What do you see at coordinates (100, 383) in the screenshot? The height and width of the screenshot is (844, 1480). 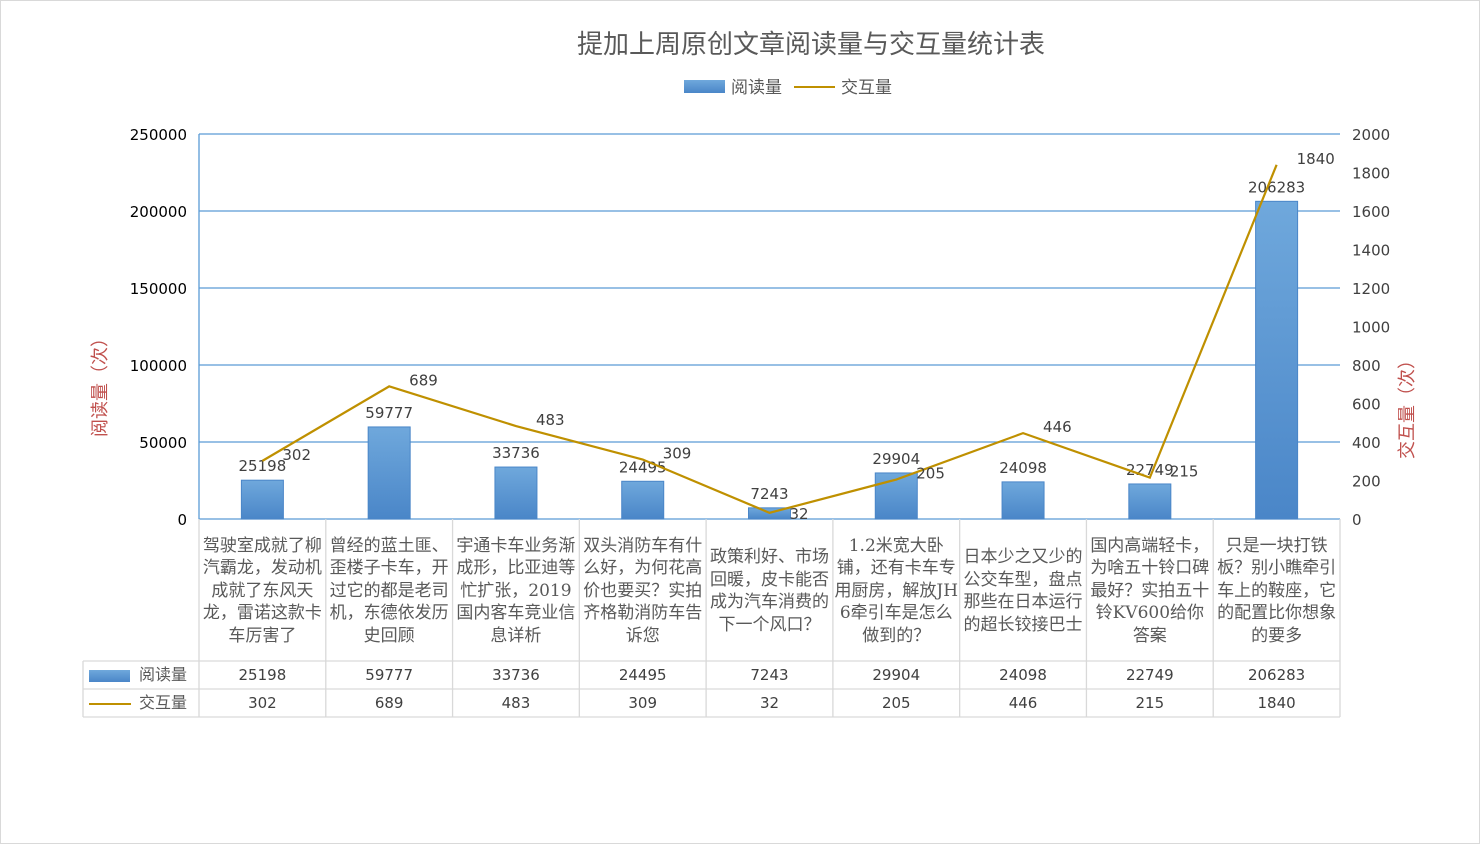 I see `y-axis-title: 阅读量（次）` at bounding box center [100, 383].